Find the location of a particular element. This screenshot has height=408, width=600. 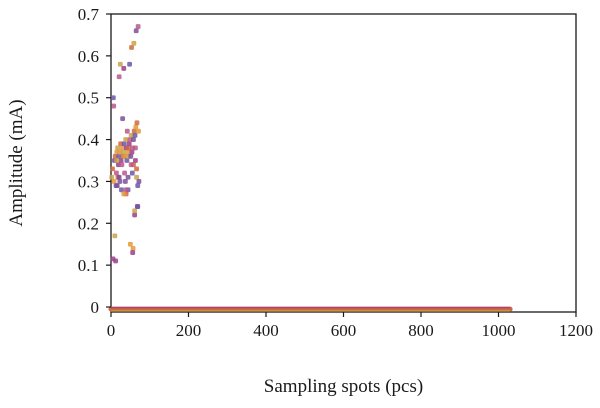

x-axis-label: Sampling spots (pcs) is located at coordinates (343, 386).